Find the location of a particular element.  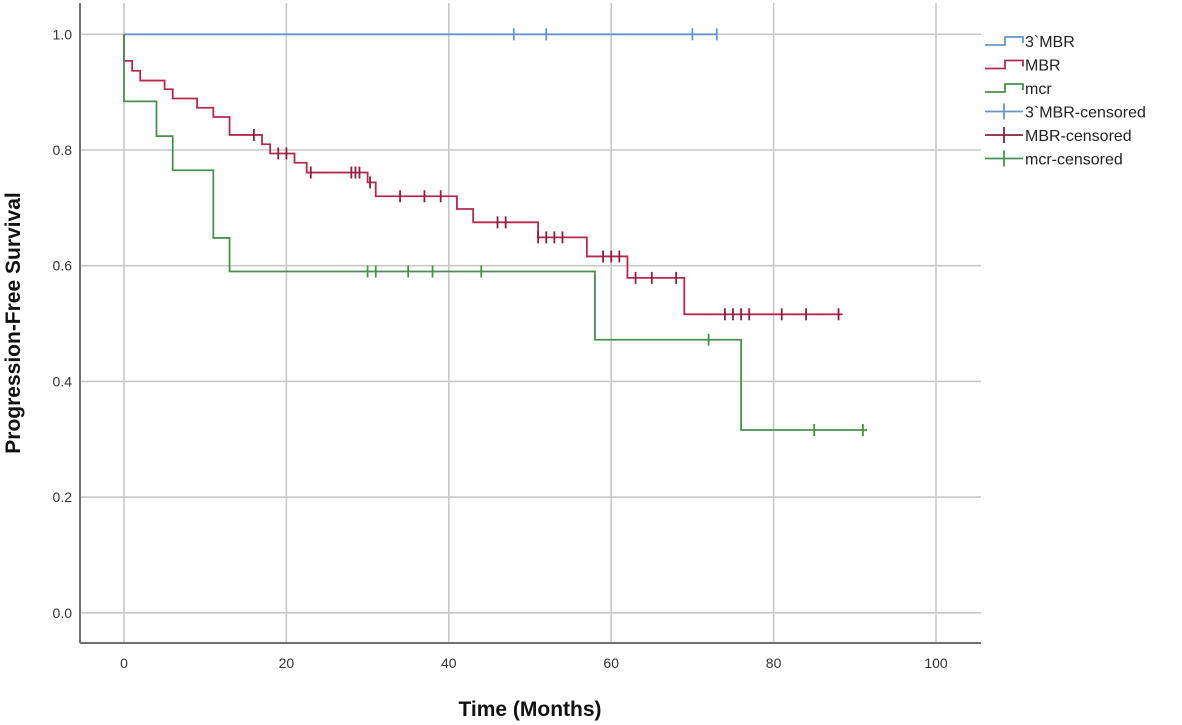

legend-label: MBR-censored is located at coordinates (1078, 136).